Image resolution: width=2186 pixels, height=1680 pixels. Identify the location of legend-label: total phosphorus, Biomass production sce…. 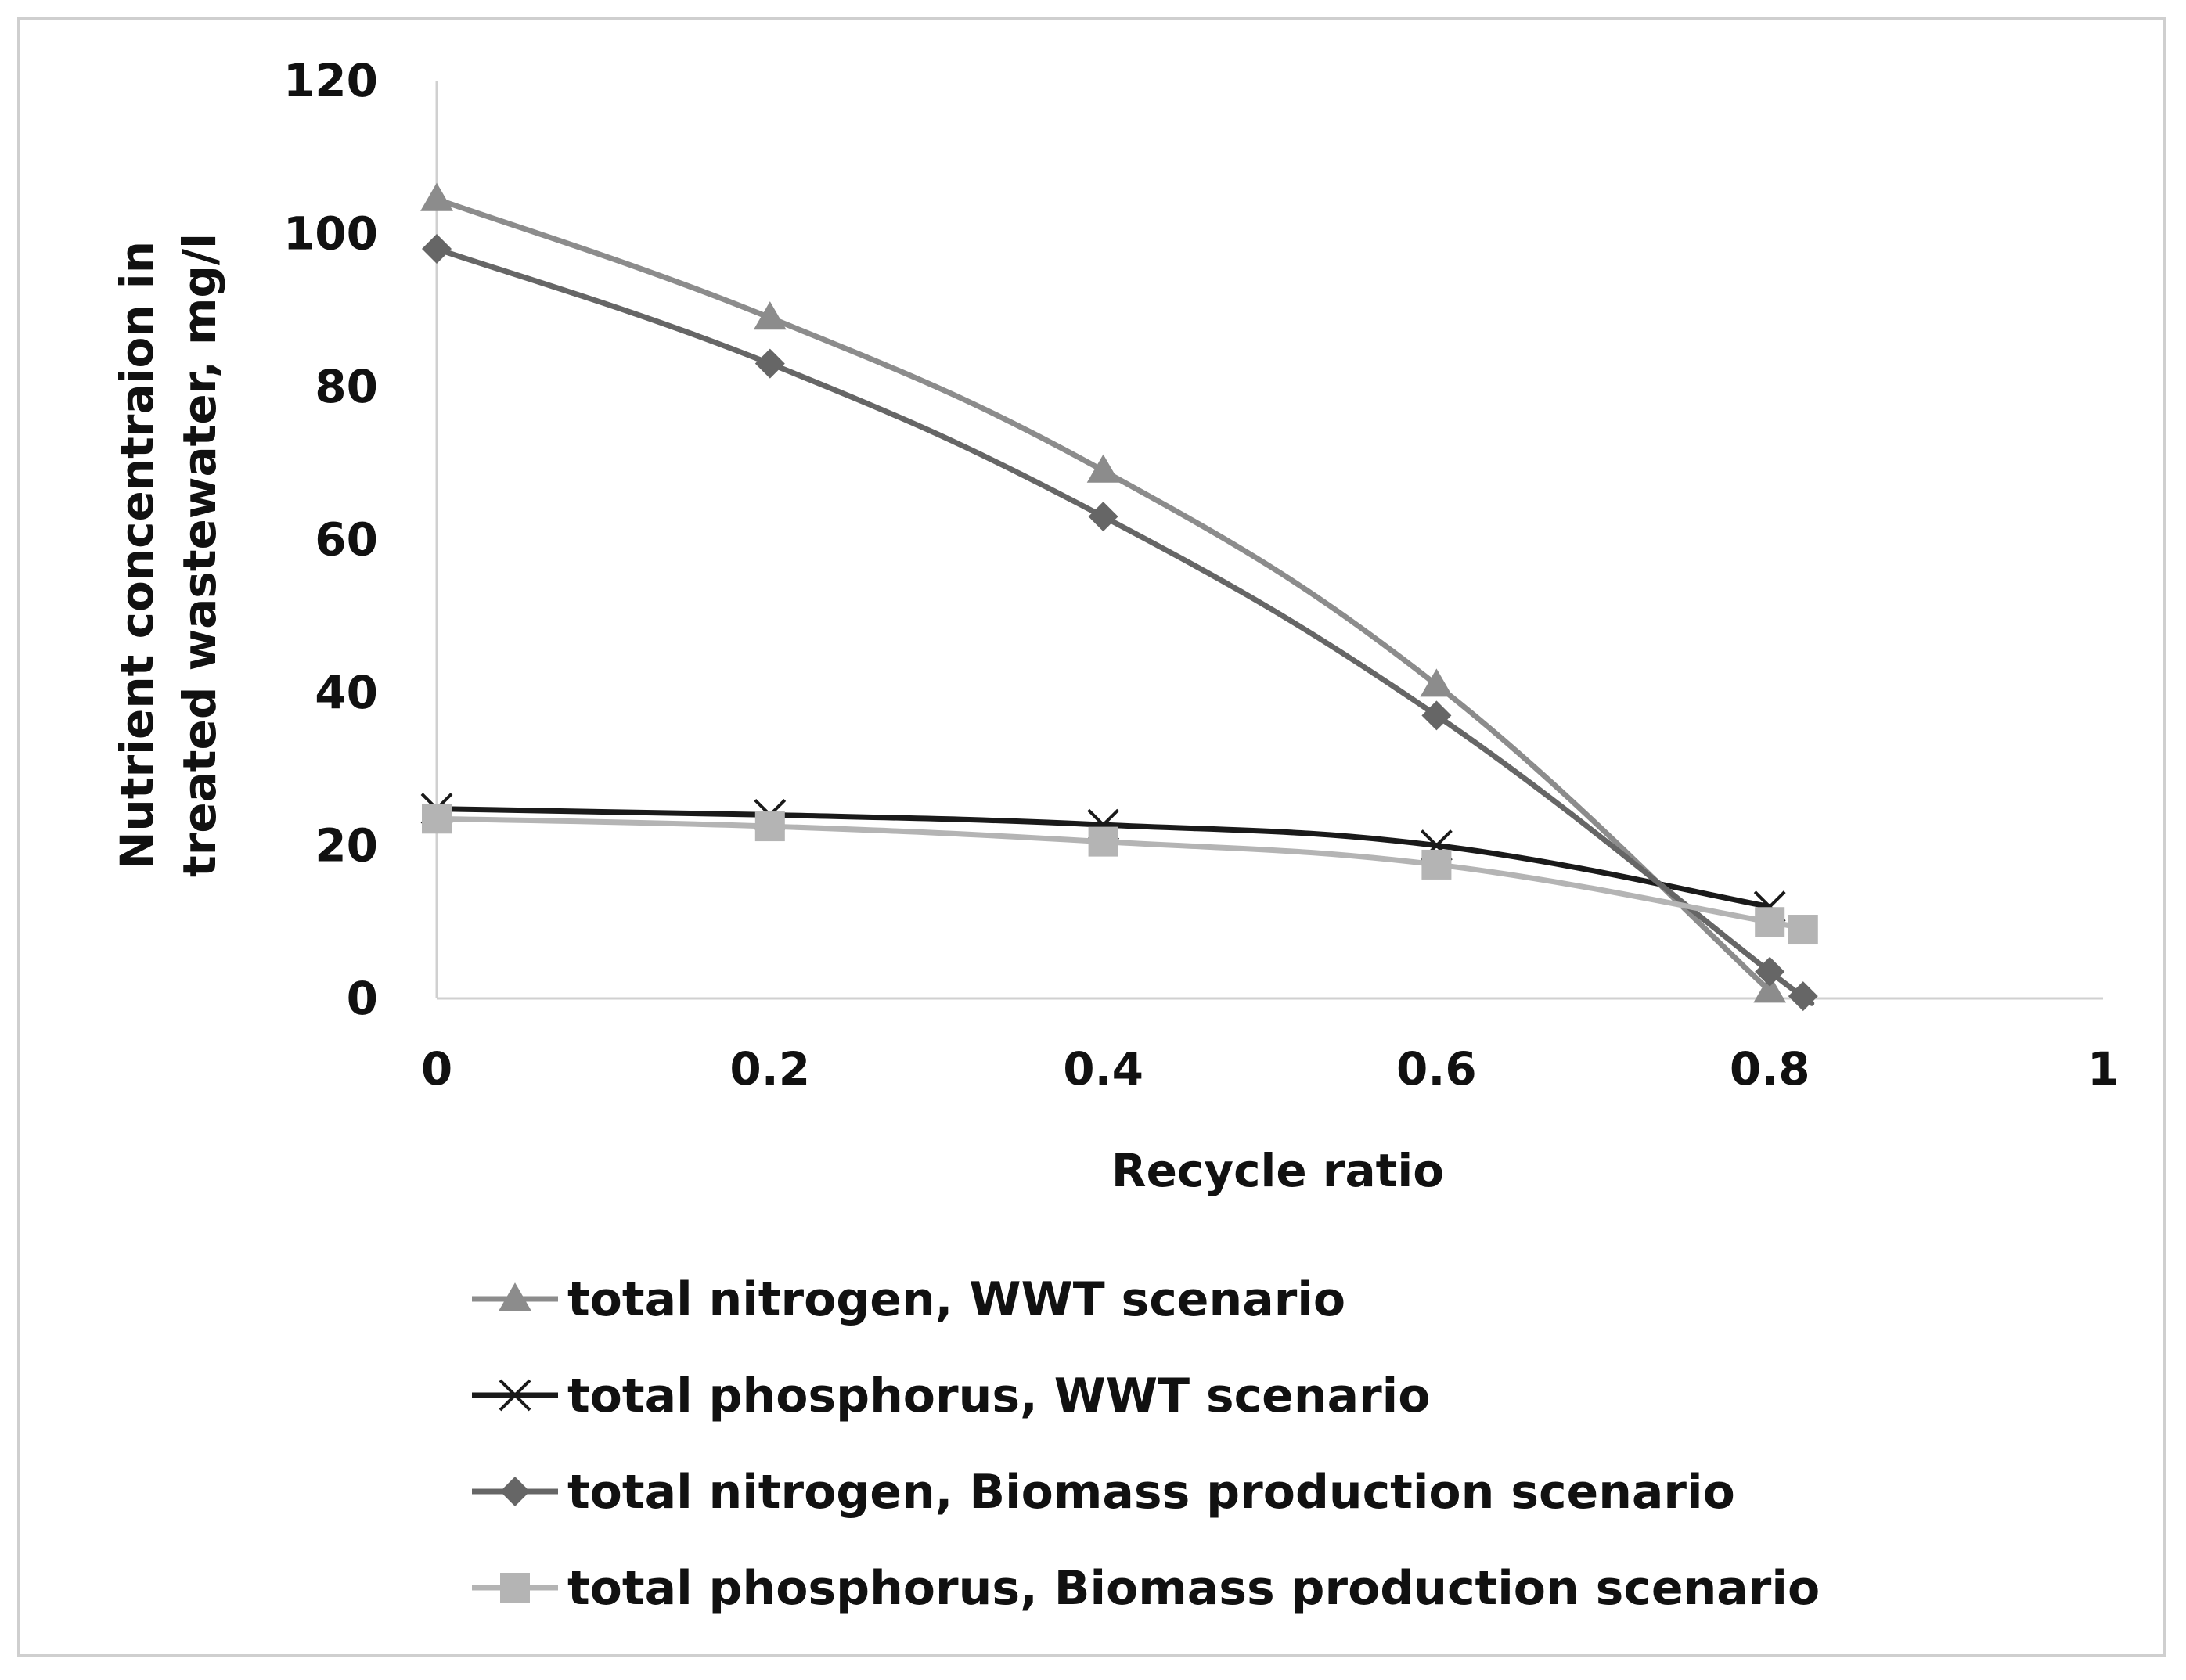
(1193, 1588).